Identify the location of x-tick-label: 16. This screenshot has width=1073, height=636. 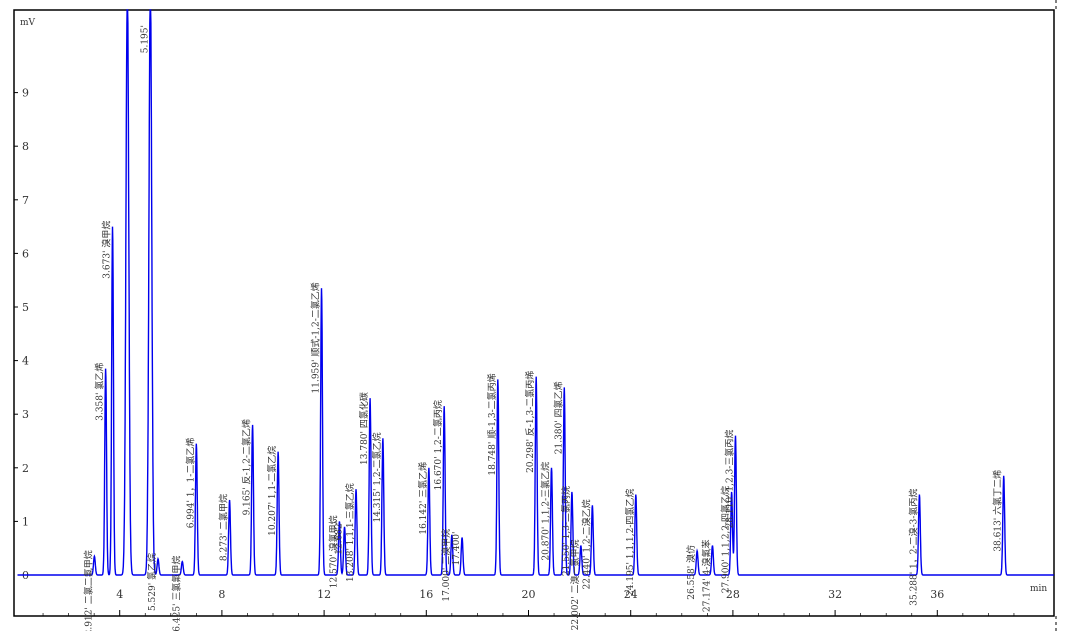
(426, 594).